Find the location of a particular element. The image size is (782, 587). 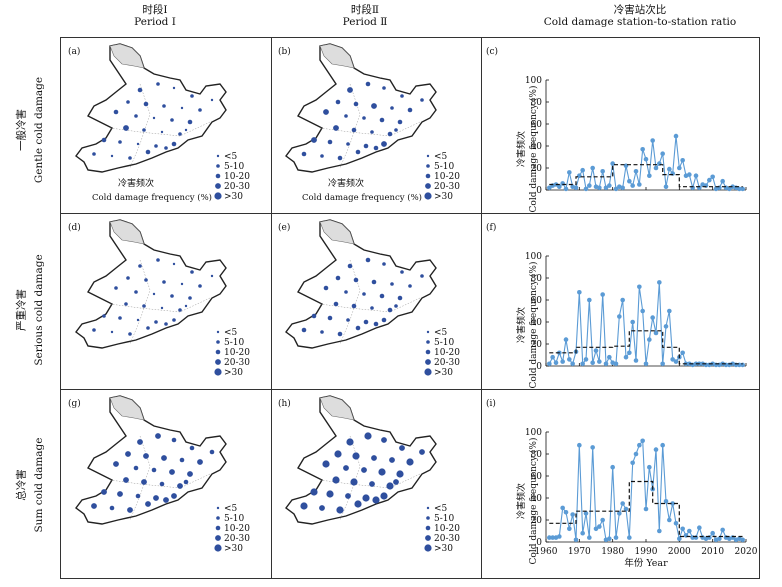

y-axis-label-zh: 冷害频次 is located at coordinates (521, 325).